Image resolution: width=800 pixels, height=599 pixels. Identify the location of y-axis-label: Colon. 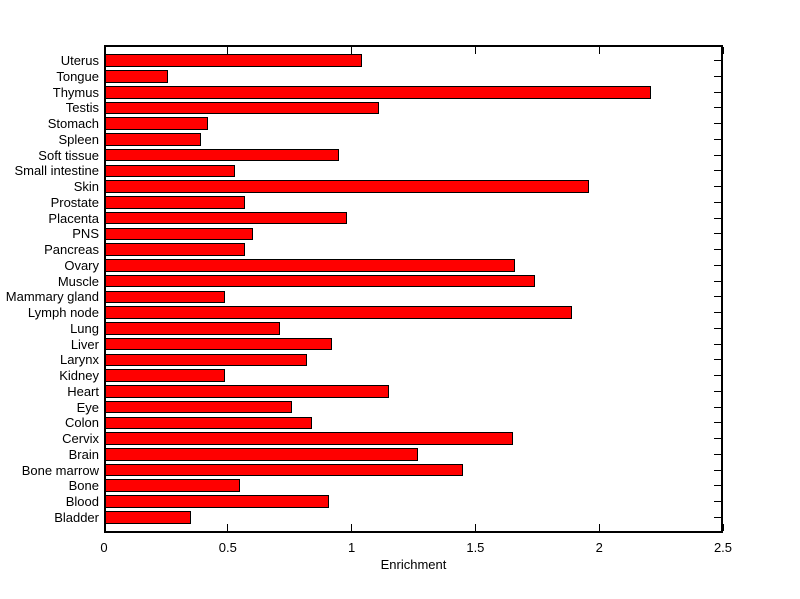
(82, 423).